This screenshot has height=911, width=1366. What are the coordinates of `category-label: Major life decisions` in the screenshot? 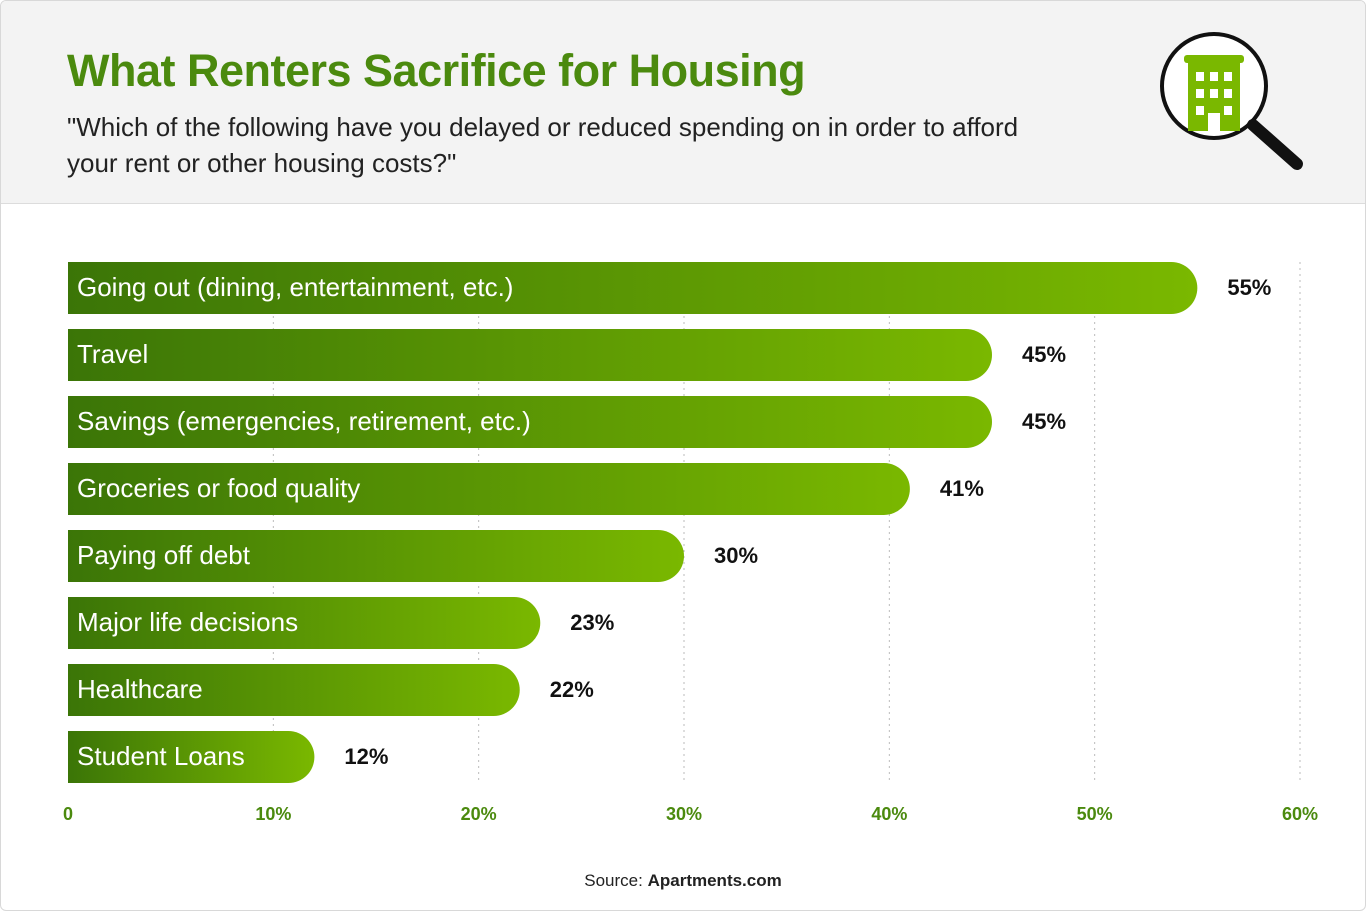 It's located at (187, 622).